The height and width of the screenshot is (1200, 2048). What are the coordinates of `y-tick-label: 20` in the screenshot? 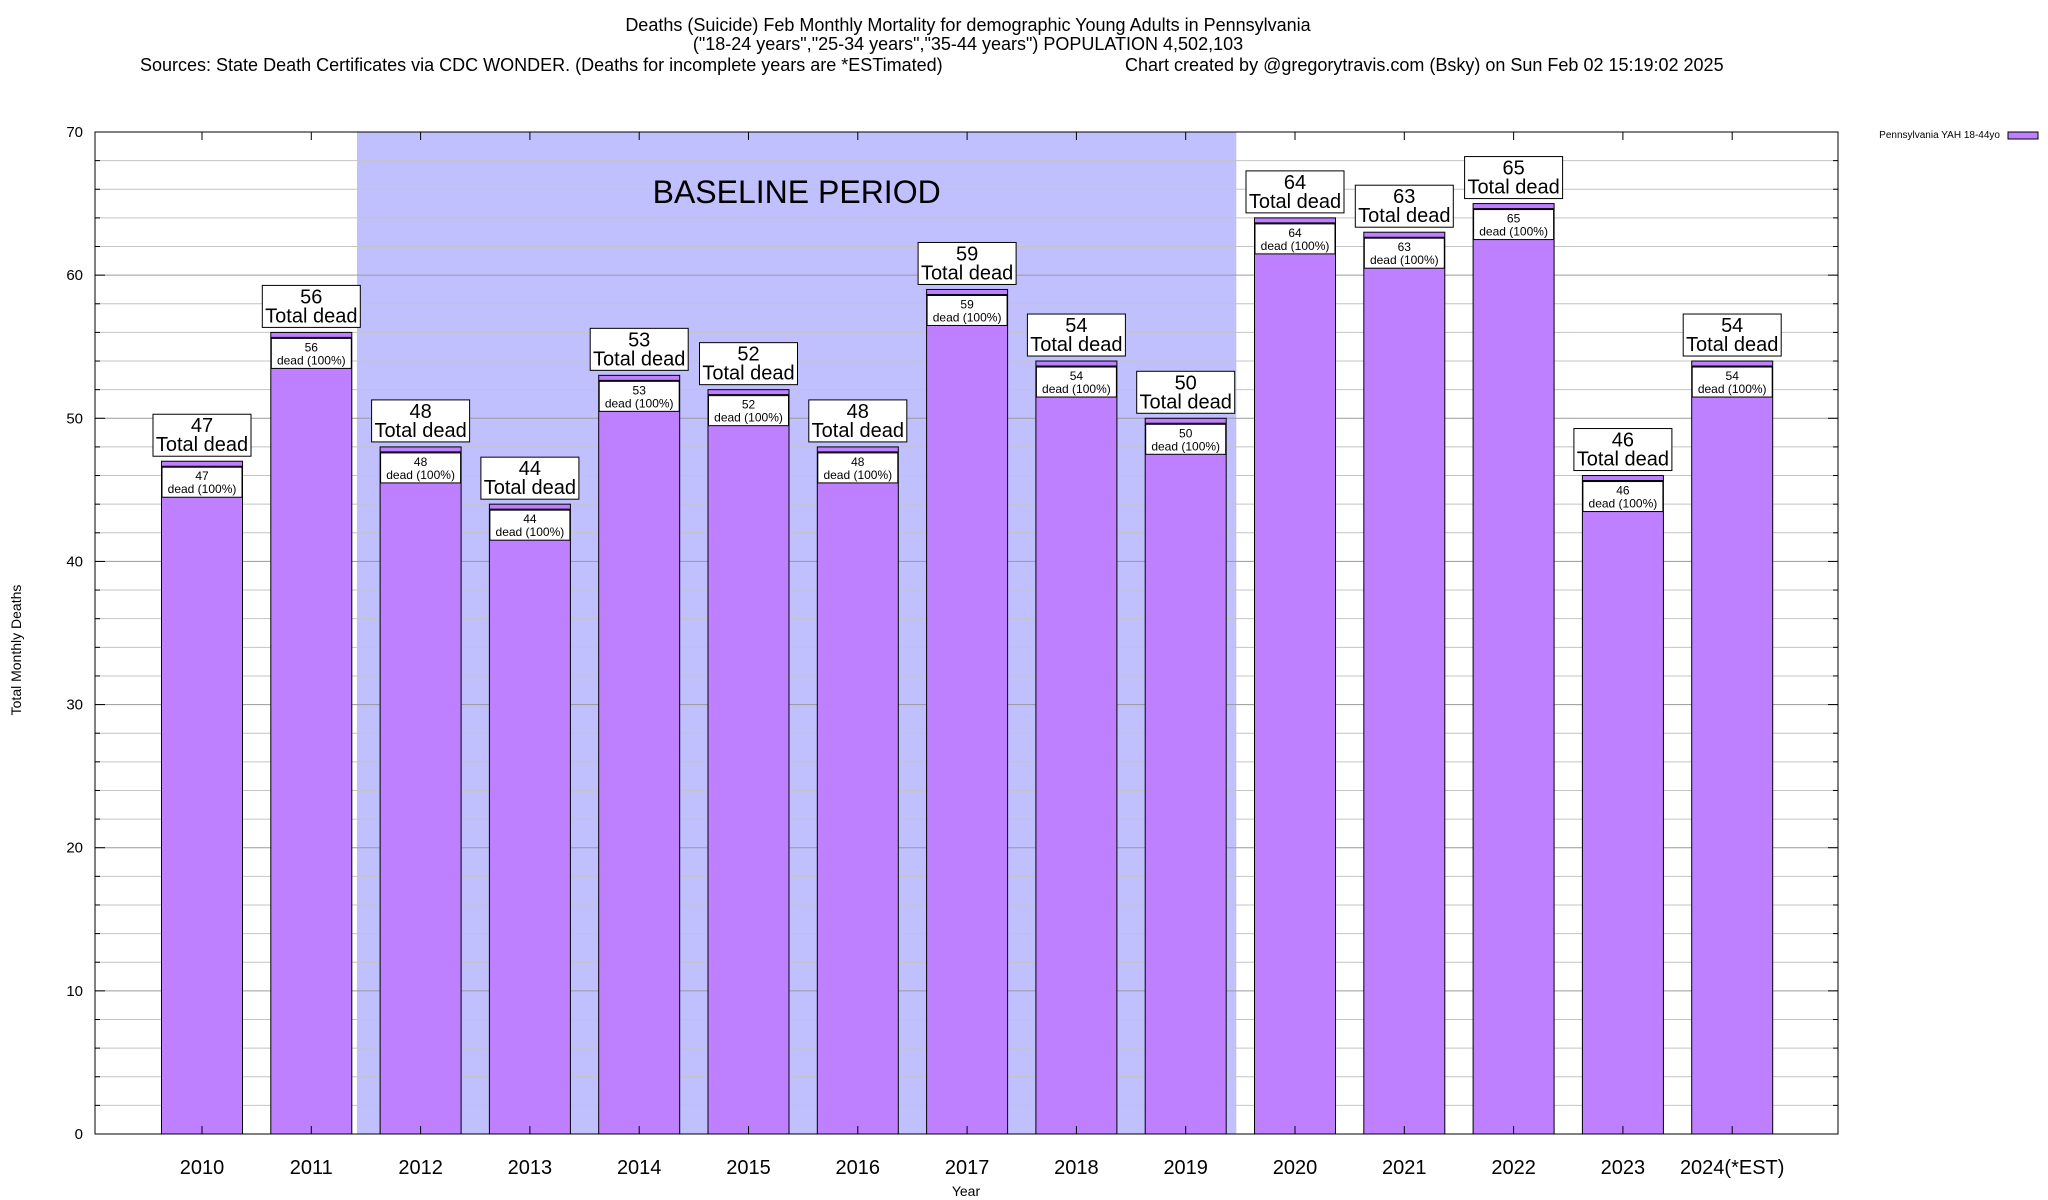 It's located at (74, 848).